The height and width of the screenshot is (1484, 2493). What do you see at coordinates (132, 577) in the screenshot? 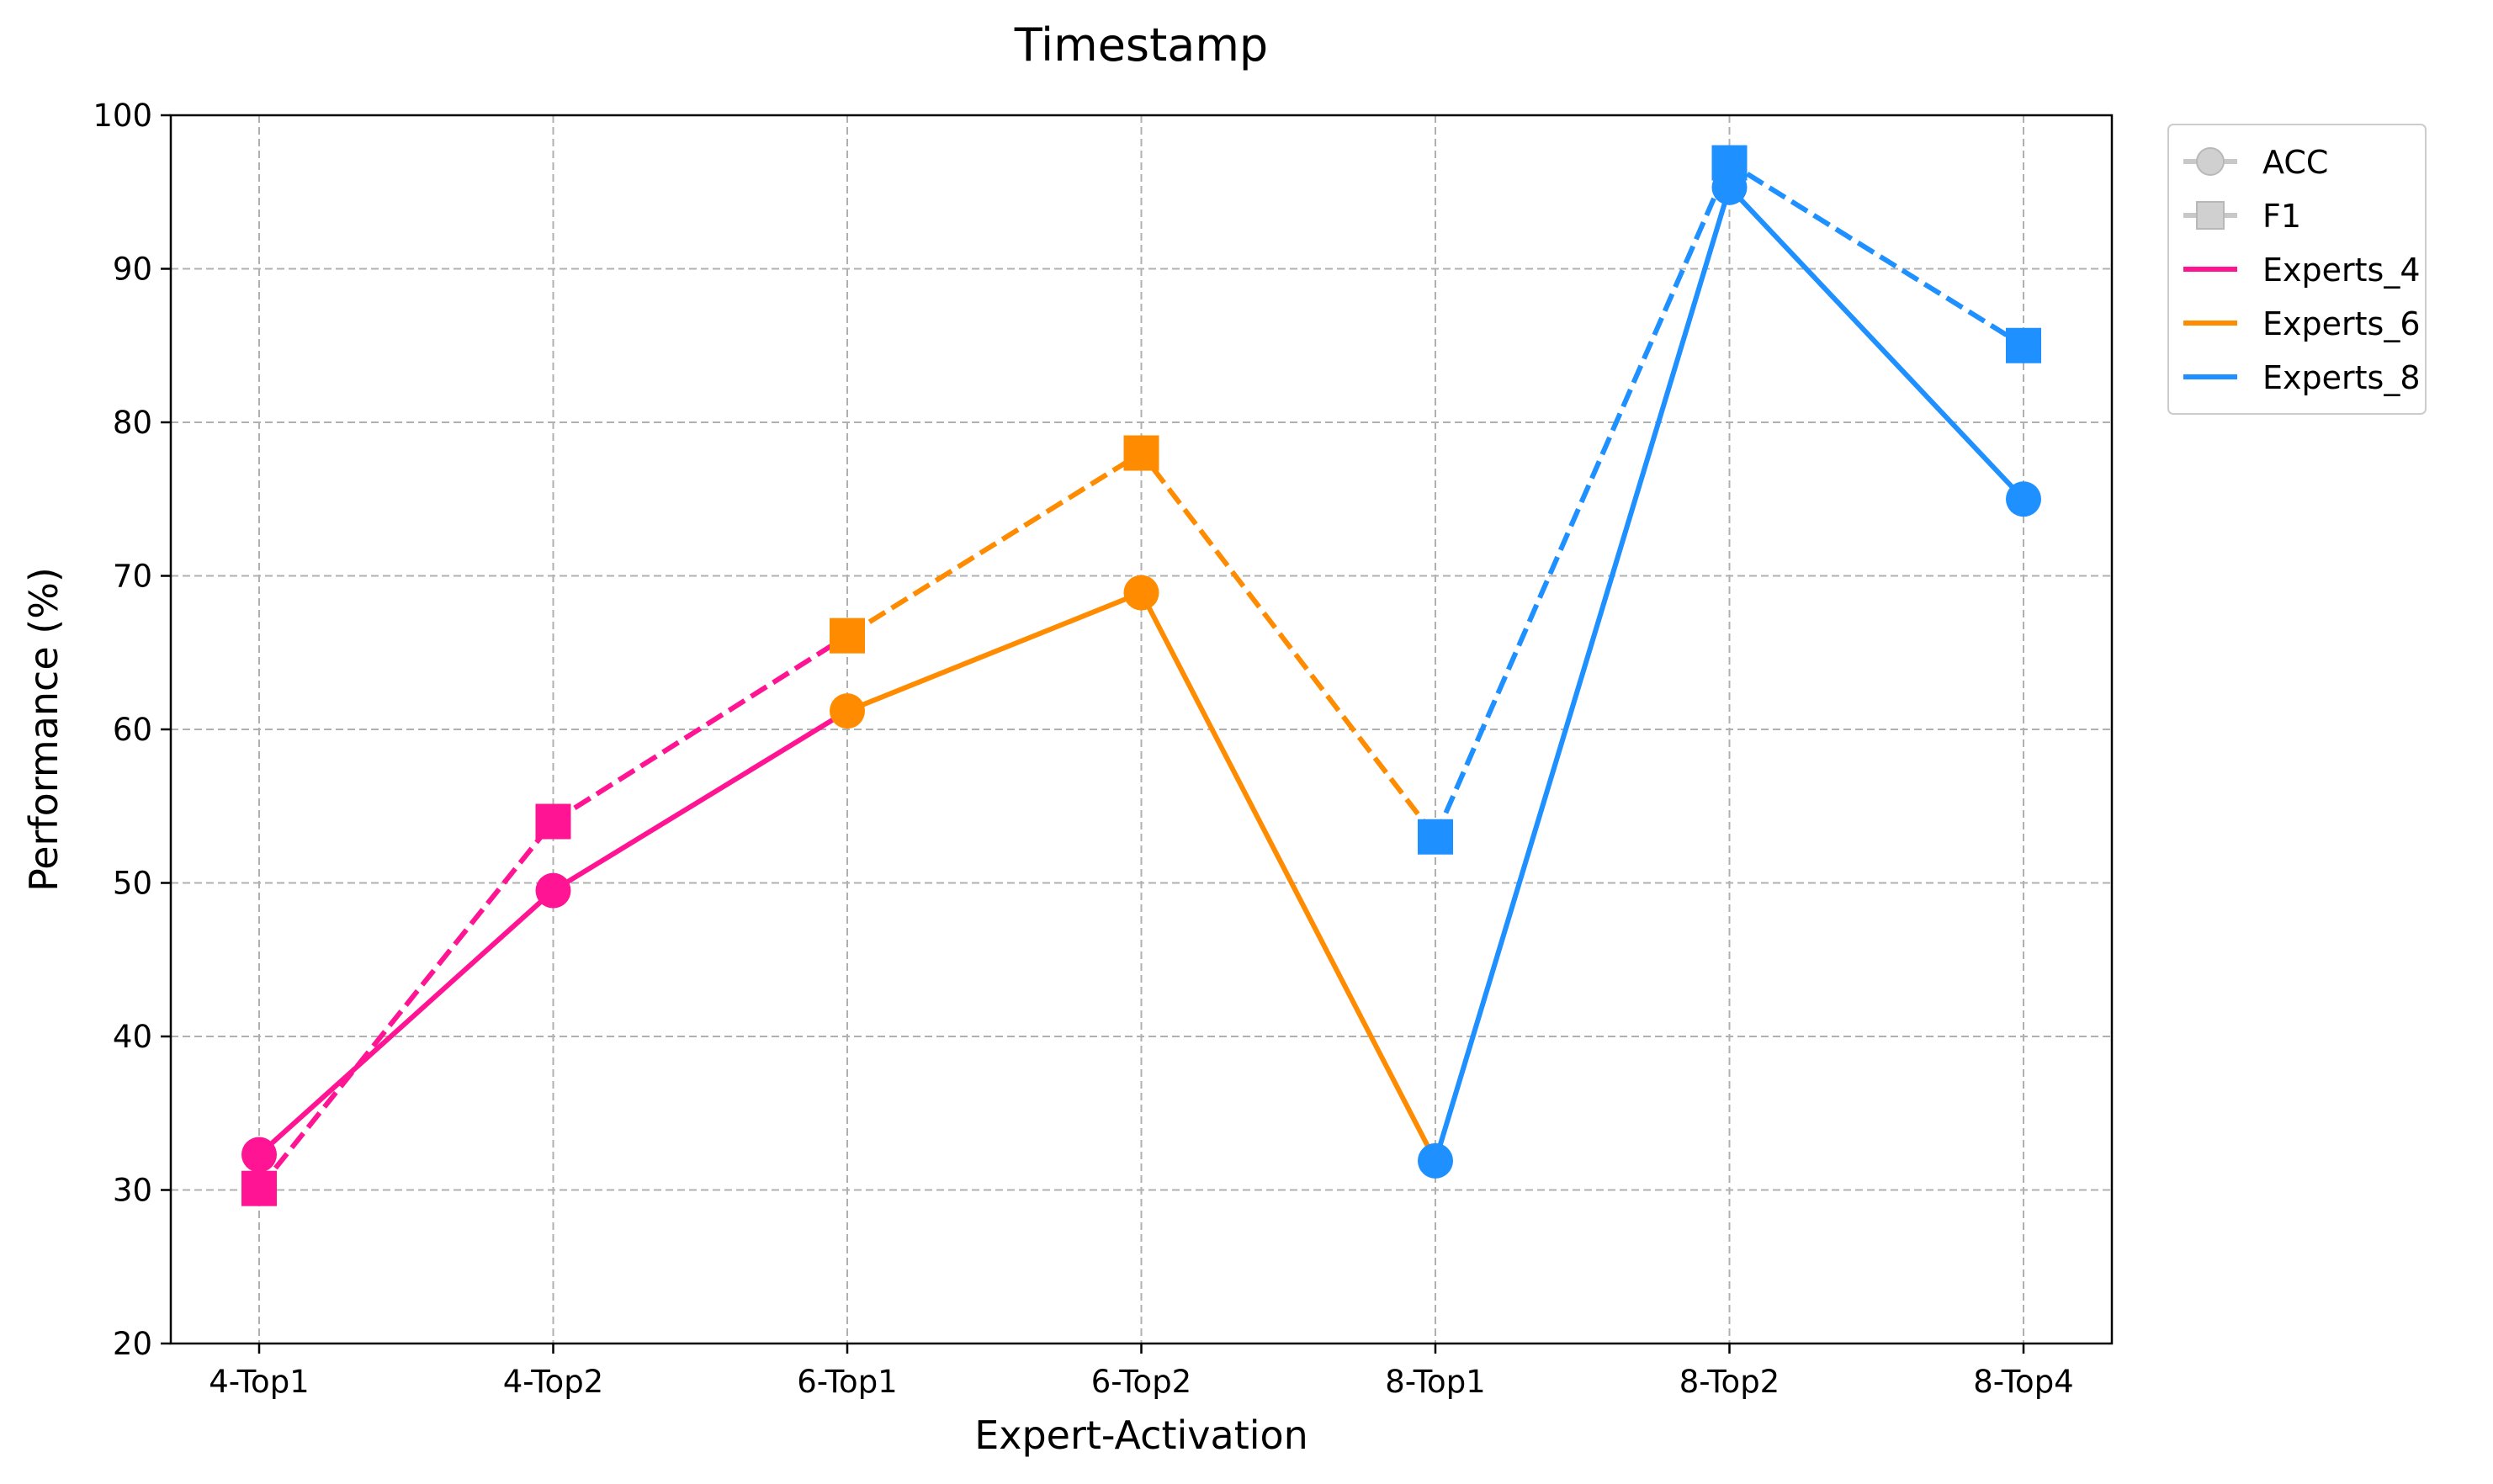
I see `y-tick-label: 70` at bounding box center [132, 577].